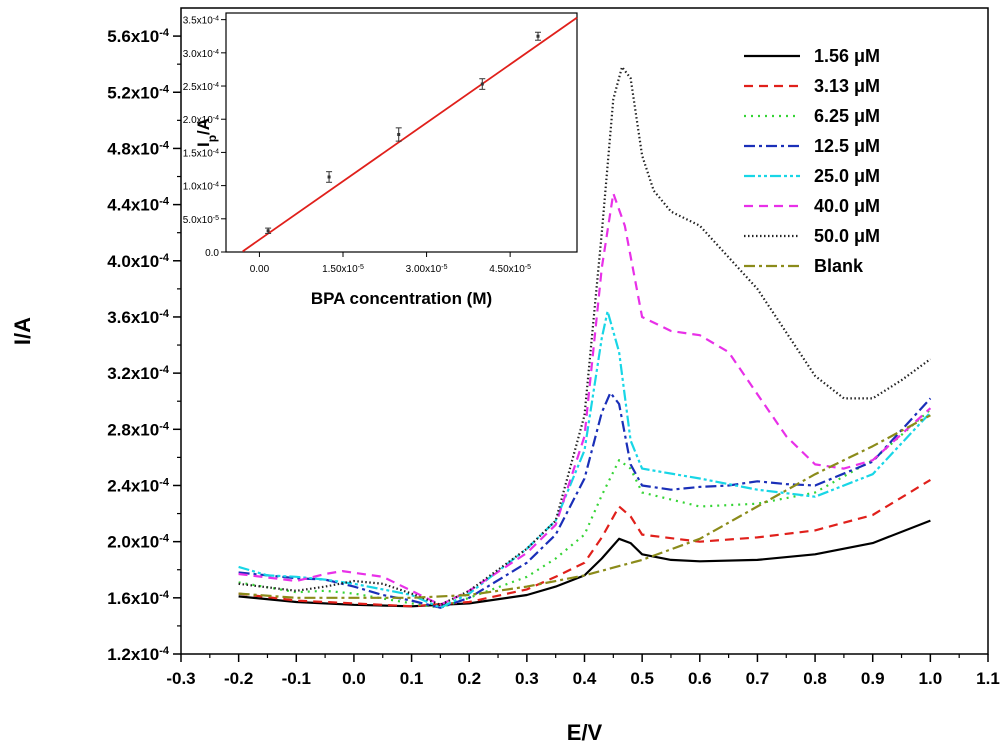 This screenshot has height=751, width=1000. What do you see at coordinates (847, 206) in the screenshot?
I see `legend-label-6: 40.0 μM` at bounding box center [847, 206].